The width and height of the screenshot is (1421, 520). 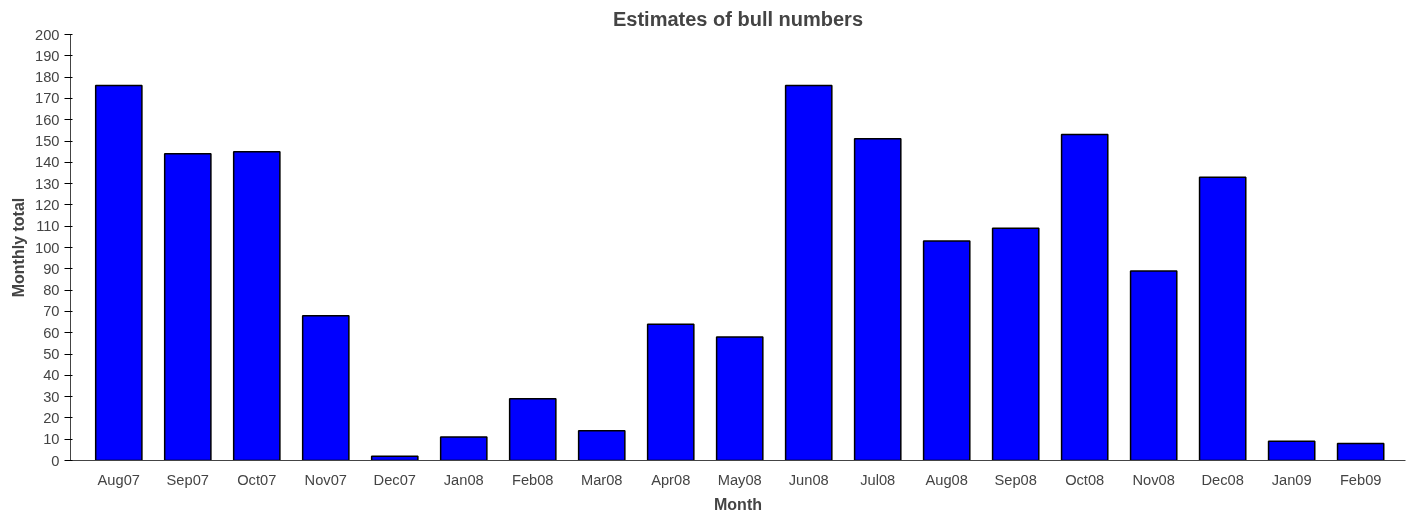 I want to click on x-tick-label: Jun08, so click(x=808, y=479).